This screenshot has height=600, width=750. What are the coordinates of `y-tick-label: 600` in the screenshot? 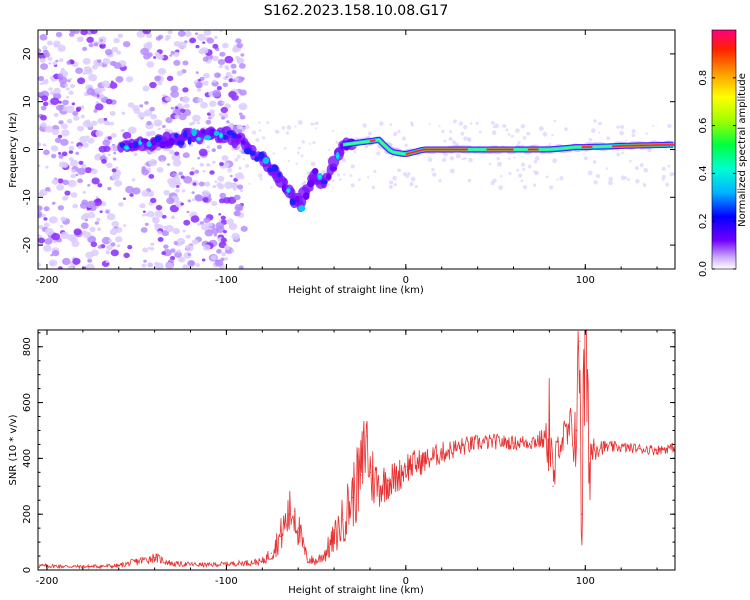 It's located at (27, 402).